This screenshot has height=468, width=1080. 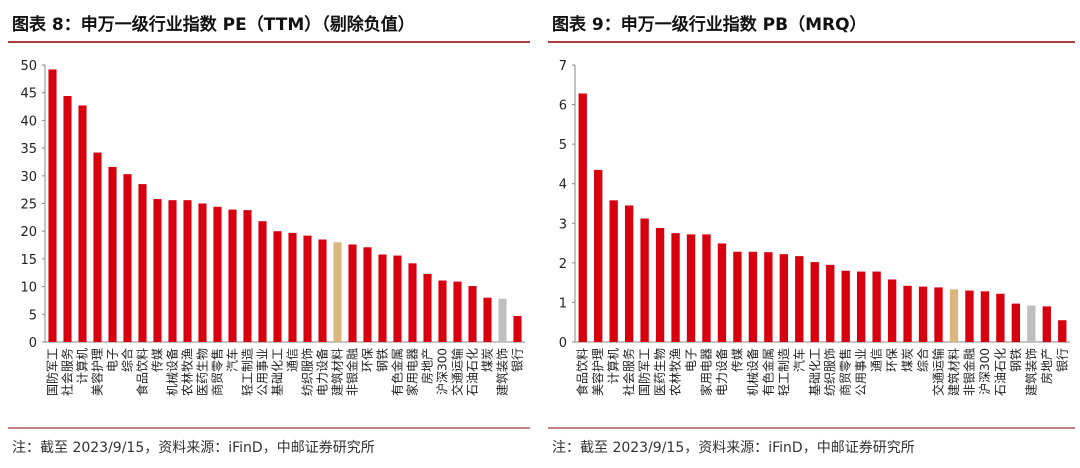 I want to click on y-tick-label: 4, so click(x=563, y=185).